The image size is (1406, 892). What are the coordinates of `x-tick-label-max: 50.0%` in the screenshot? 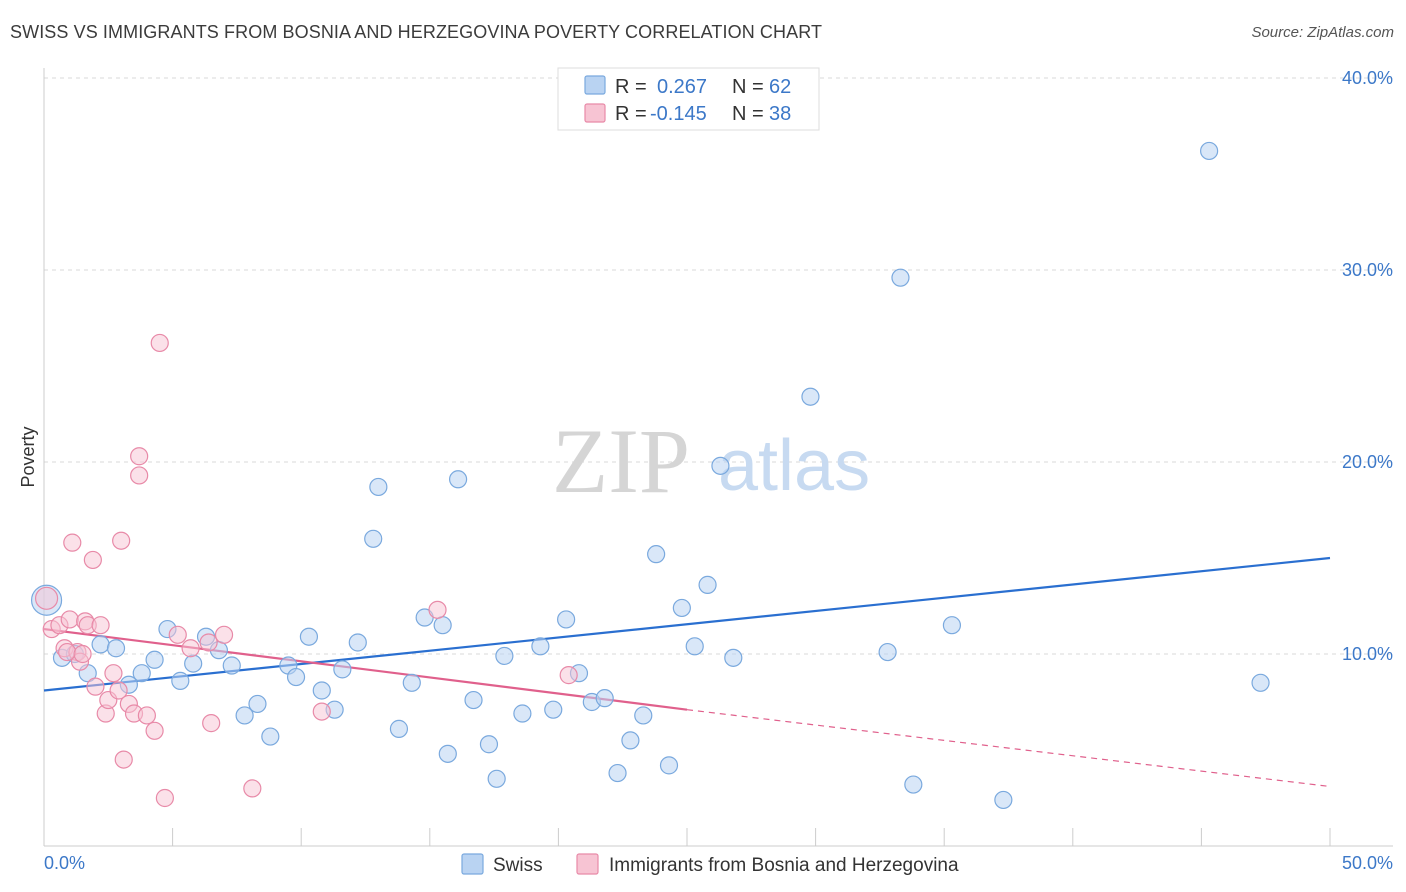 It's located at (1367, 863).